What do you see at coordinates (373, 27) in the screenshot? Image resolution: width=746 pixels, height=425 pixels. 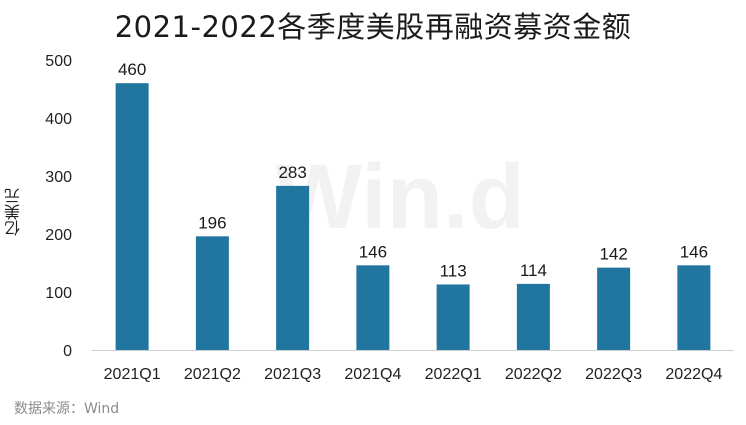 I see `chart-title: 2021-2022各季度美股再融资募资金额` at bounding box center [373, 27].